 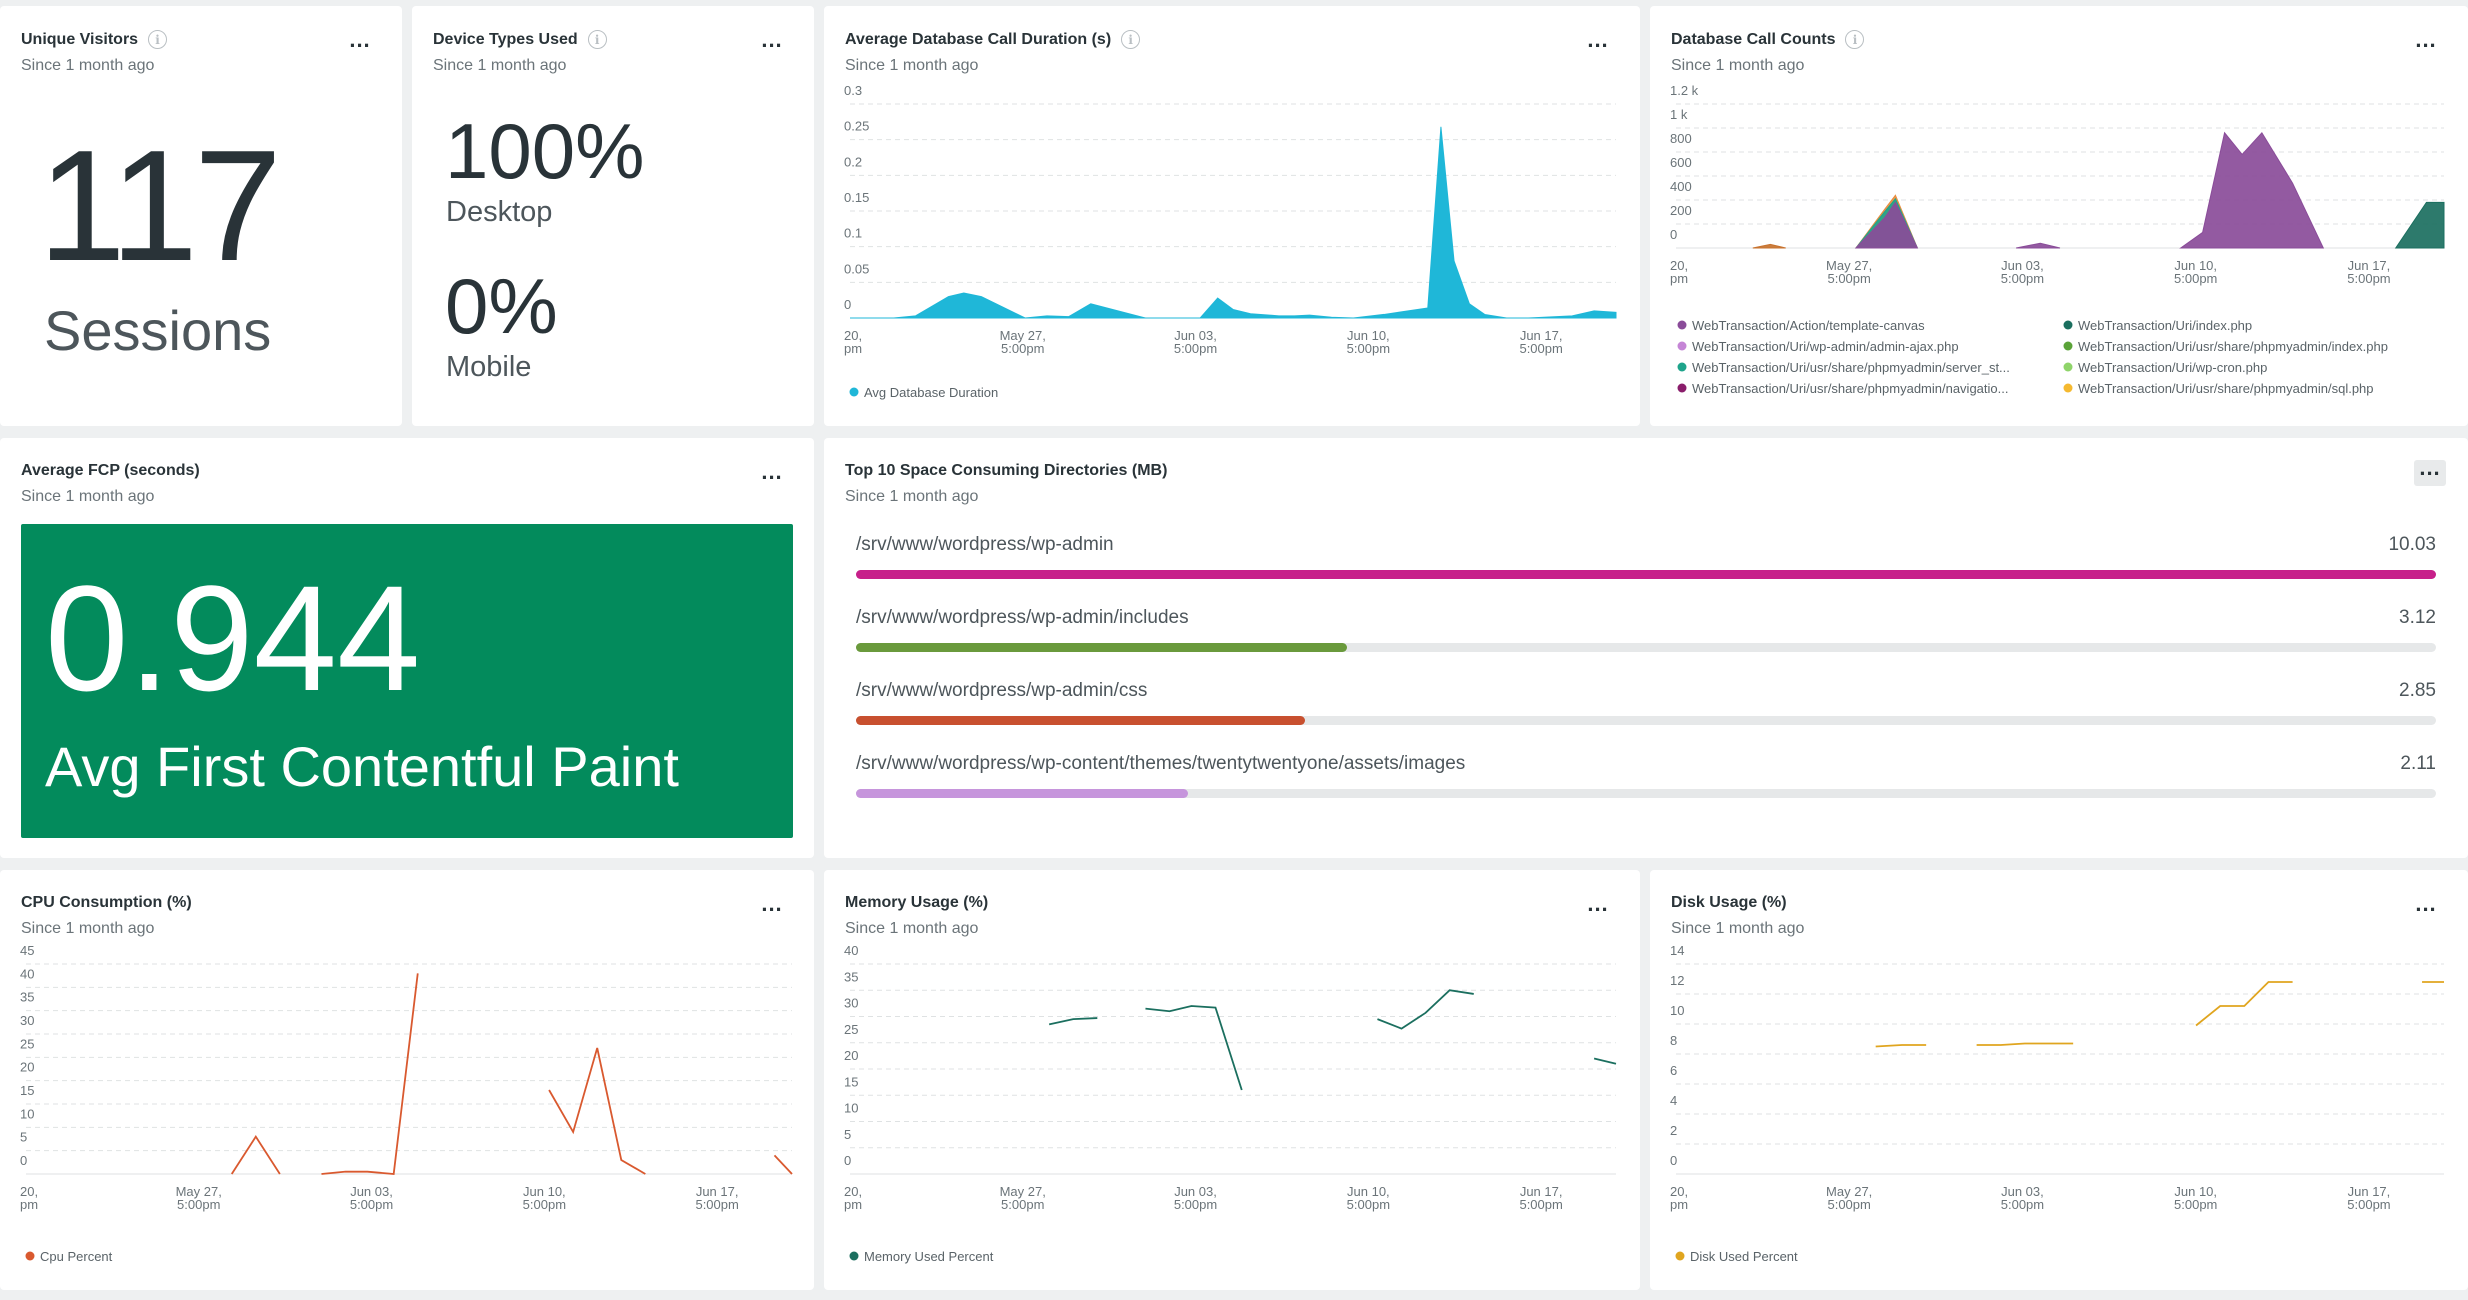 I want to click on y-tick-label: 40, so click(x=27, y=973).